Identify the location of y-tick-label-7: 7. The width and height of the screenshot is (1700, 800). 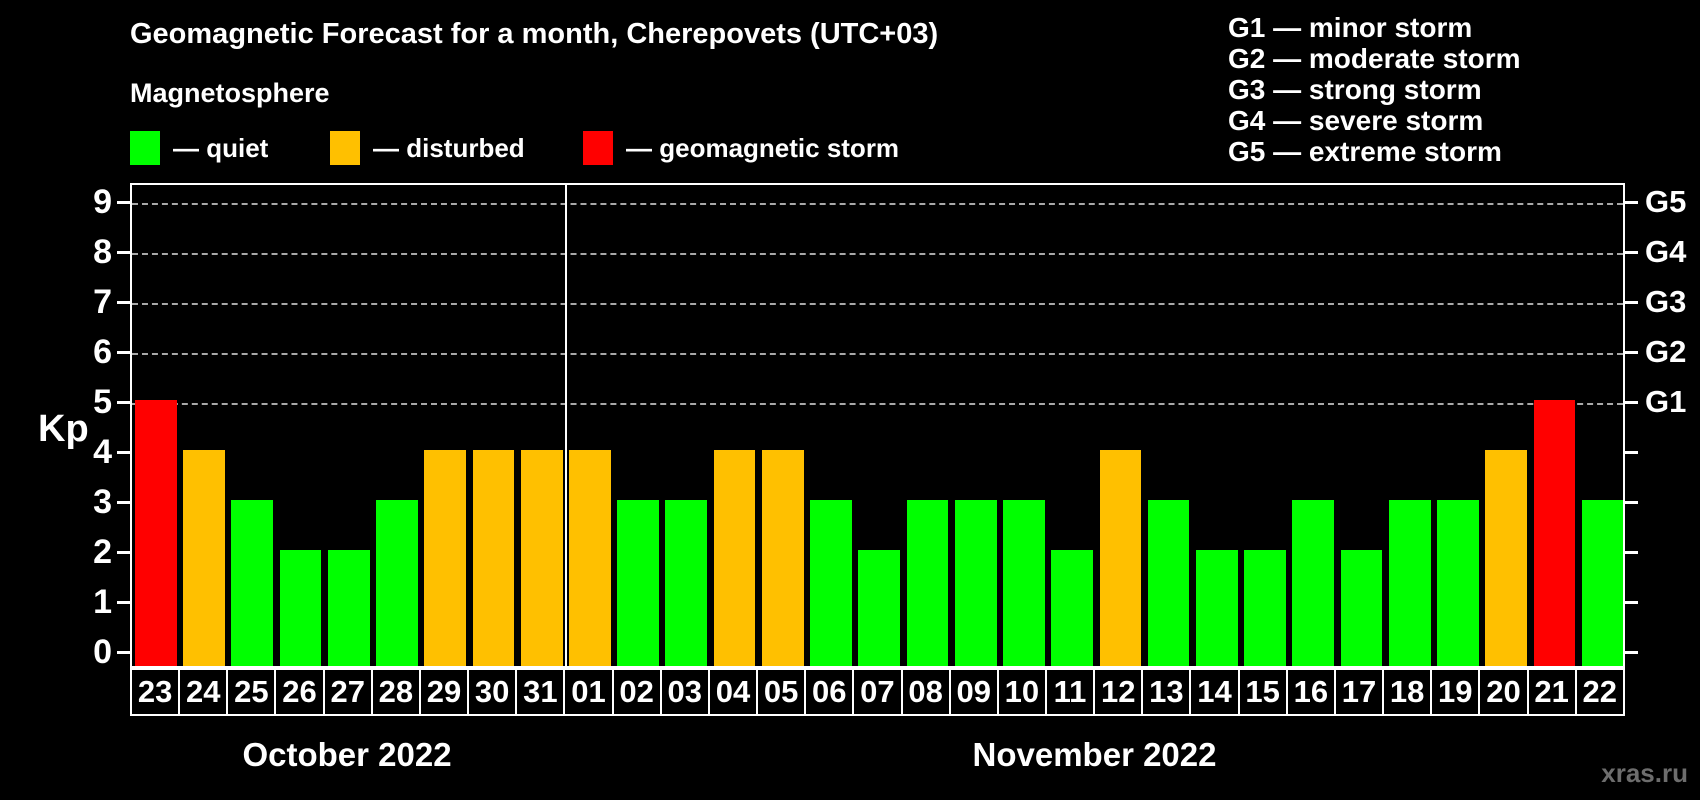
(102, 302).